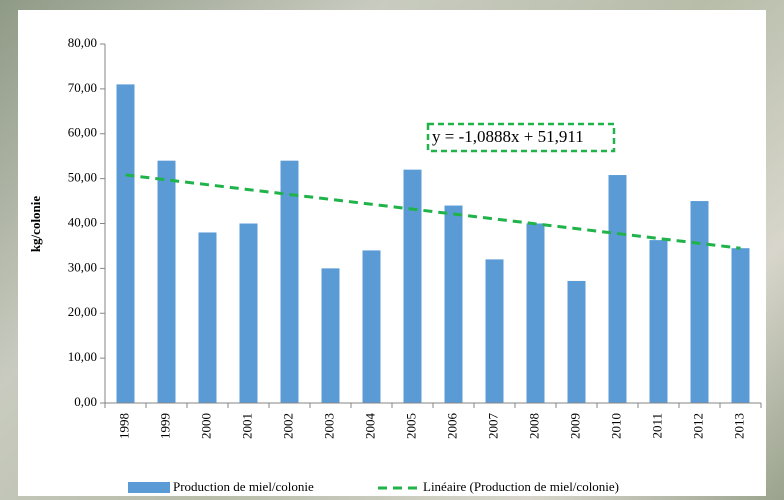 The image size is (784, 500). What do you see at coordinates (82, 87) in the screenshot?
I see `y-tick-label: 70,00` at bounding box center [82, 87].